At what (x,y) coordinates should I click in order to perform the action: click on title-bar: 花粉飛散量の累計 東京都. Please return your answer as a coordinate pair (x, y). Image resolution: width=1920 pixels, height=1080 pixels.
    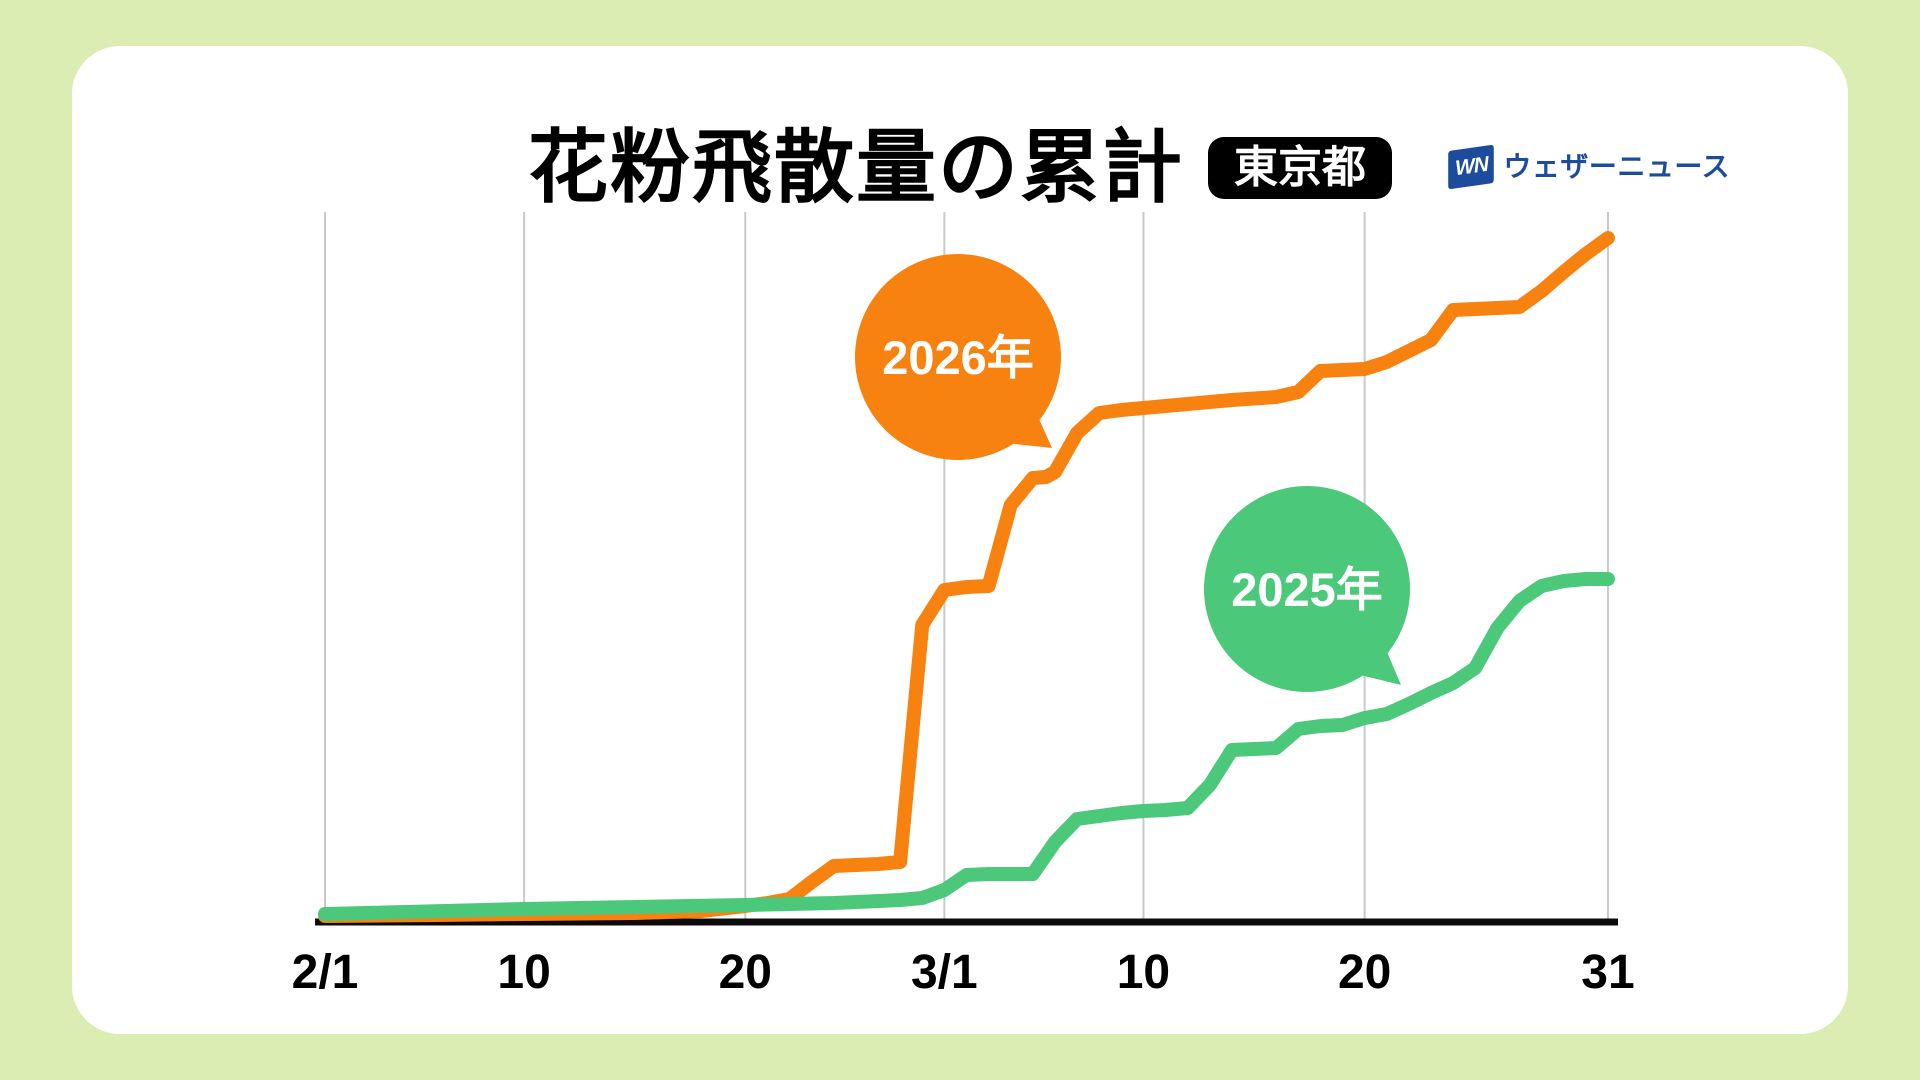
    Looking at the image, I should click on (960, 168).